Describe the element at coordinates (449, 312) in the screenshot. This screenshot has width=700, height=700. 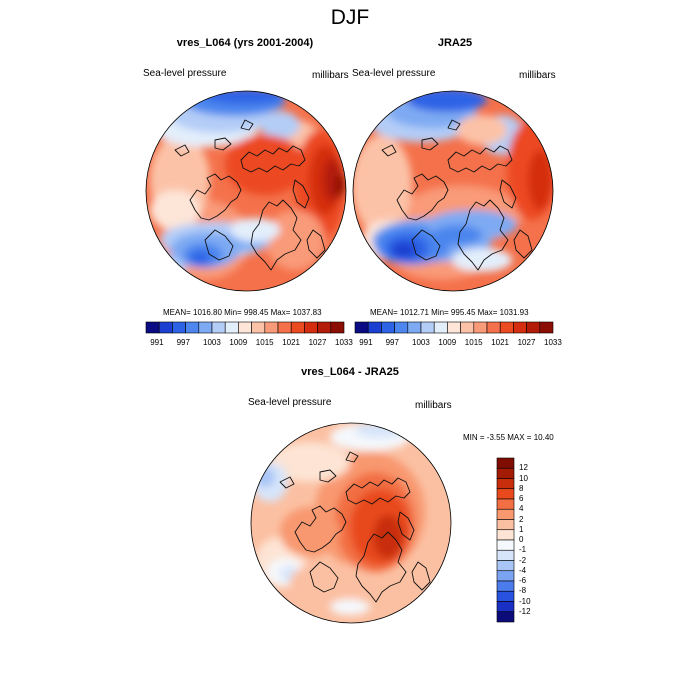
I see `obs-stats: MEAN= 1012.71 Min= 995.45 Max= 1031.93` at that location.